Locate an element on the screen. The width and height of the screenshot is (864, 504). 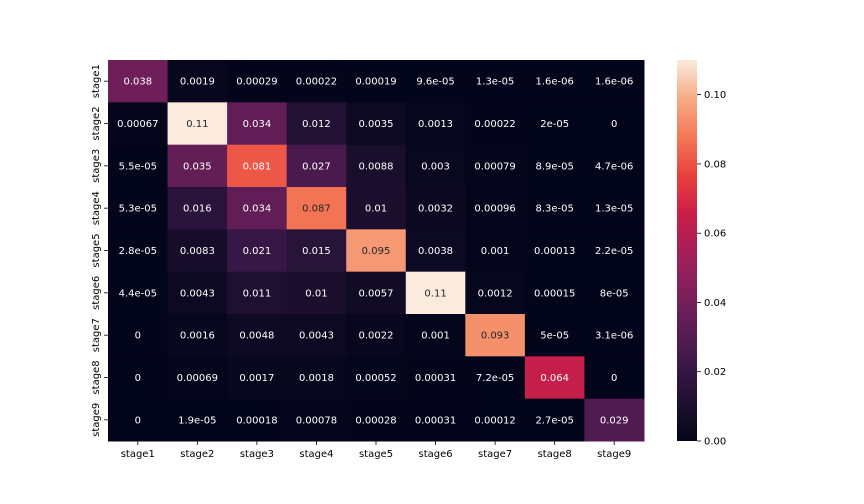
heatmap-cell-stage2-stage8 is located at coordinates (554, 124).